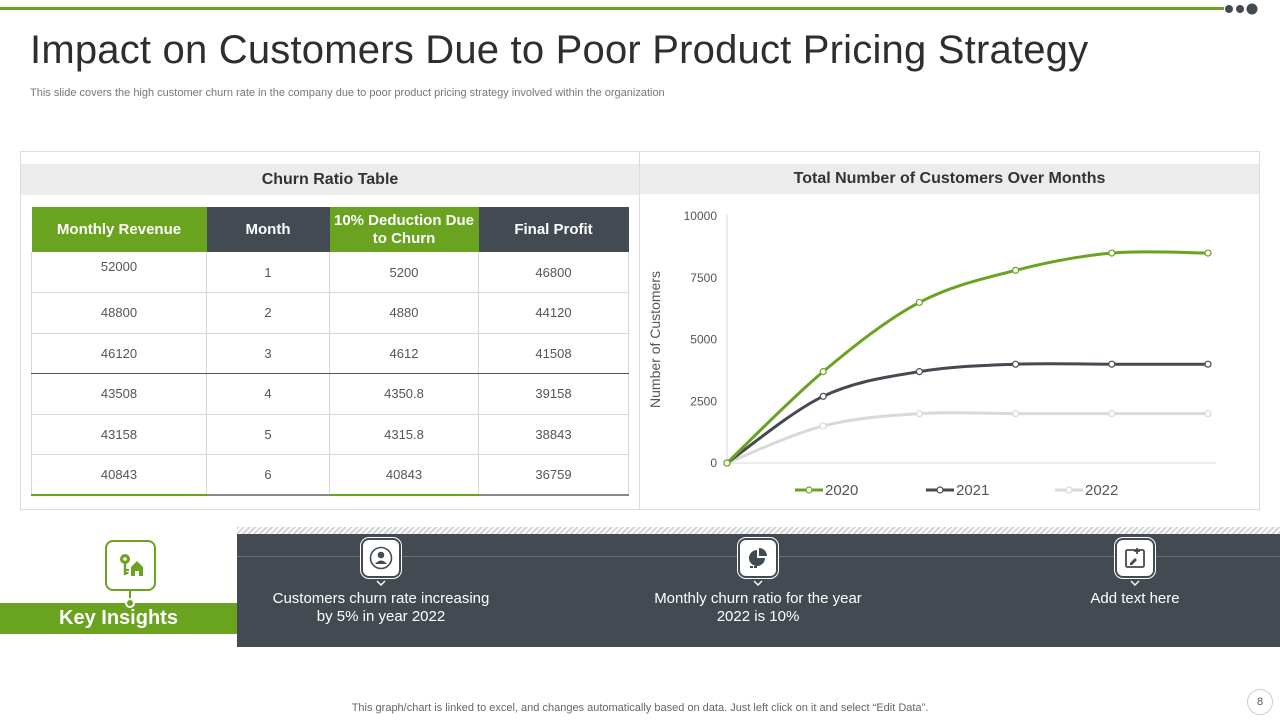 This screenshot has width=1280, height=720. What do you see at coordinates (268, 394) in the screenshot?
I see `table-cell: 4` at bounding box center [268, 394].